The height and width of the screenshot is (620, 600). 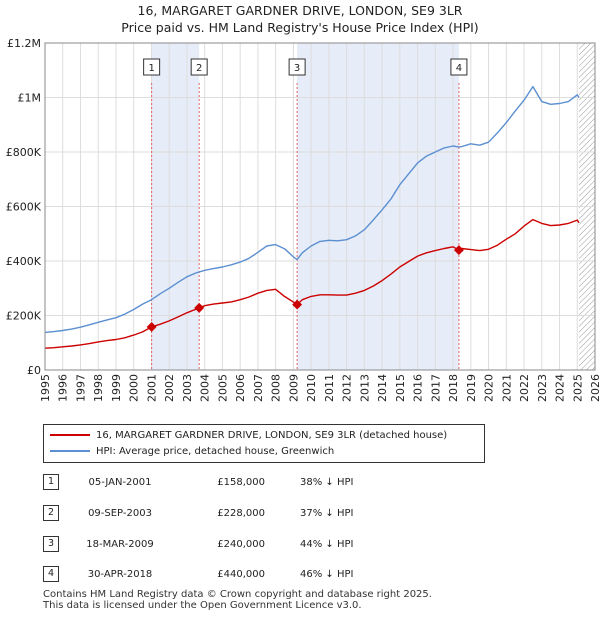 I want to click on transaction-hpi-diff: 46% ↓ HPI, so click(x=327, y=574).